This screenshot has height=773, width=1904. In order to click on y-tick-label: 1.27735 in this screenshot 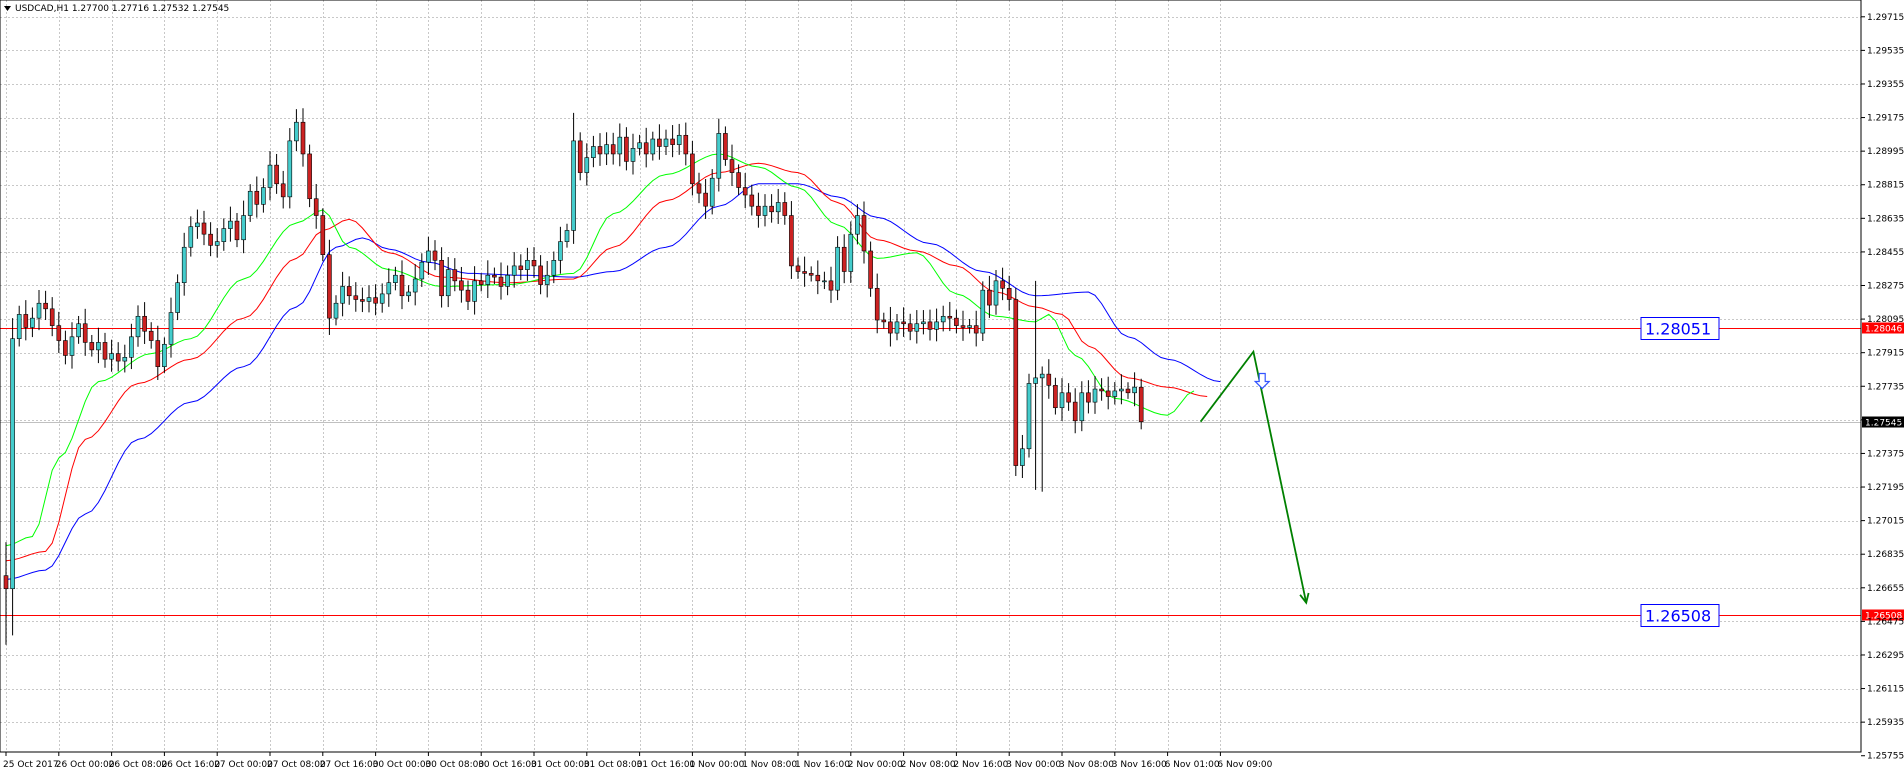, I will do `click(1885, 387)`.